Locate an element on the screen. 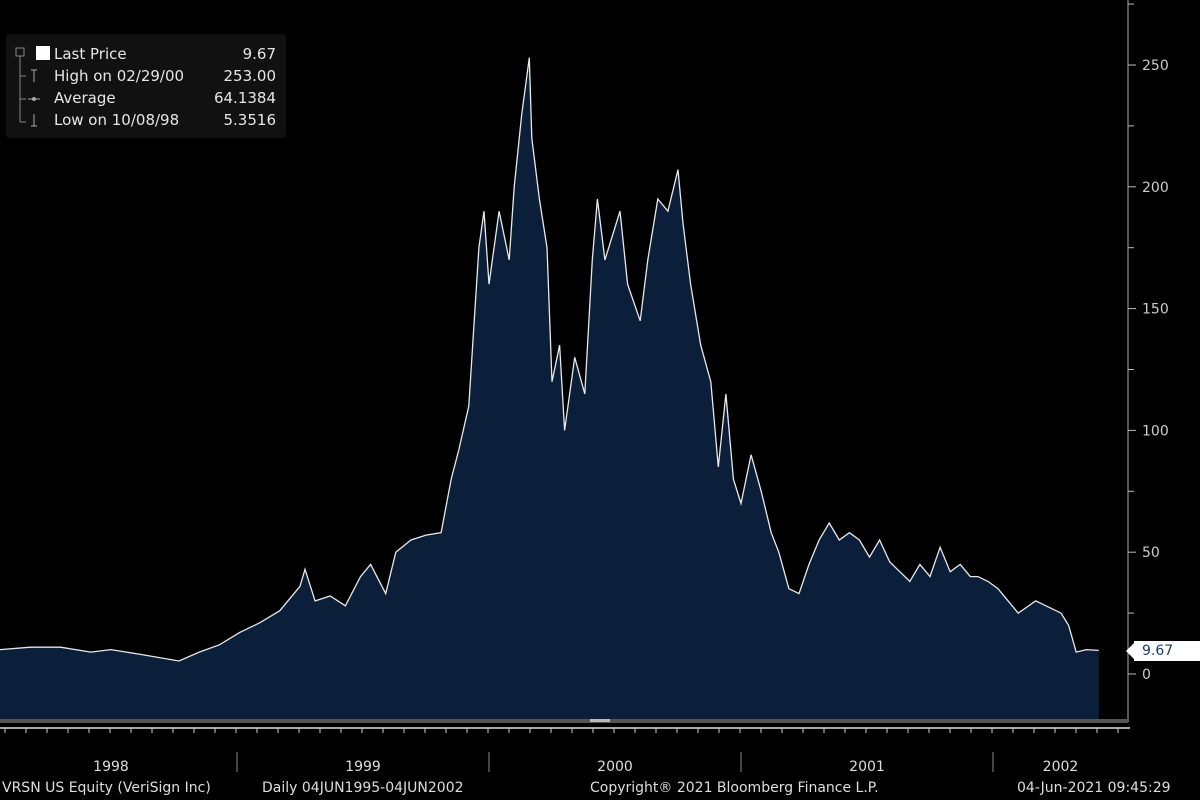 The height and width of the screenshot is (800, 1200). footer-copyright: Copyright® 2021 Bloomberg Finance L.P. is located at coordinates (734, 788).